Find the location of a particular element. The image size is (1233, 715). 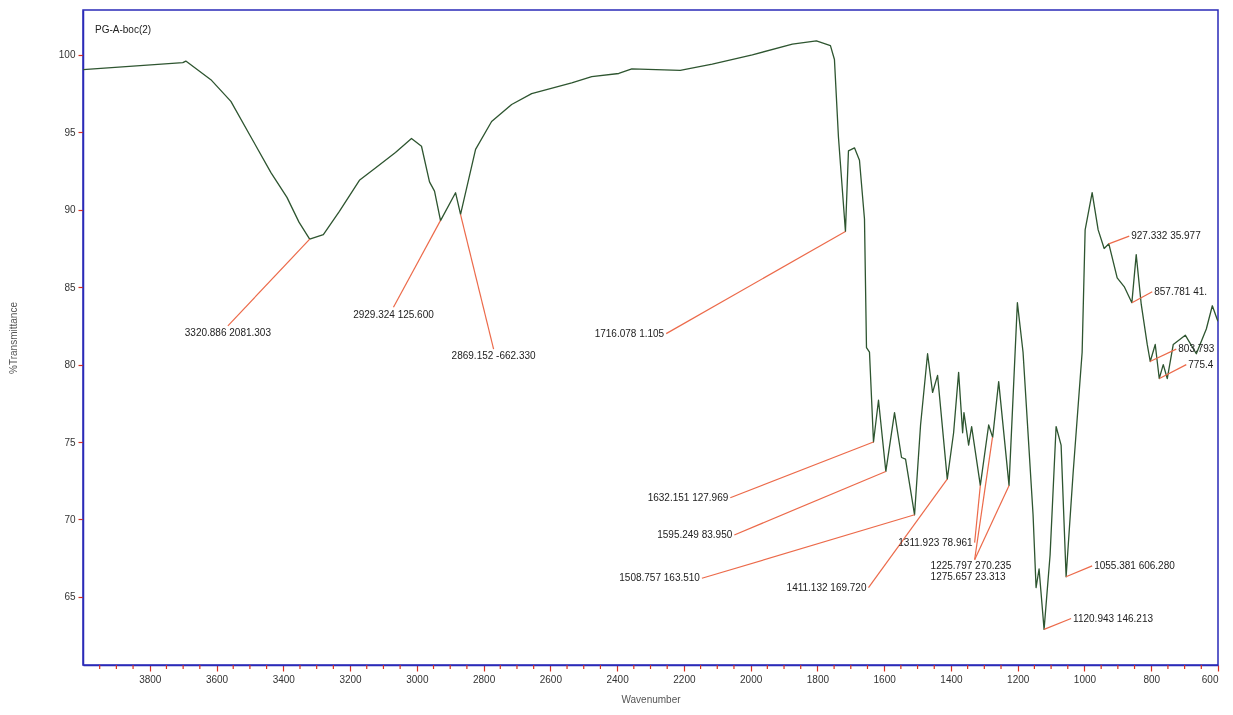

annotation: 1225.797 270.235 is located at coordinates (971, 565).